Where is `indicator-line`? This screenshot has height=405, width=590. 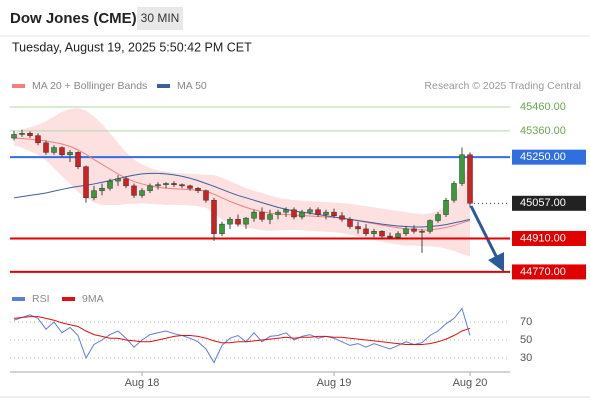
indicator-line is located at coordinates (242, 200).